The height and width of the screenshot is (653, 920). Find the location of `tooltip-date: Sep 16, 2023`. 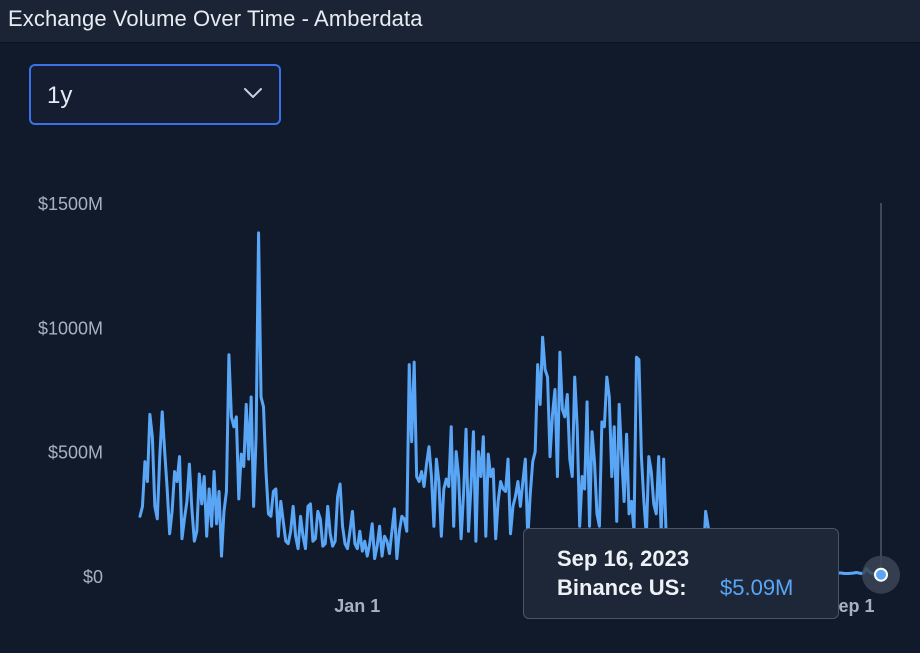

tooltip-date: Sep 16, 2023 is located at coordinates (623, 558).